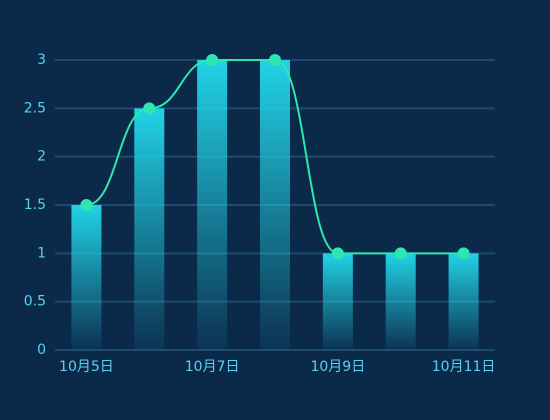 Image resolution: width=550 pixels, height=420 pixels. I want to click on y-tick-label: 0.5, so click(35, 302).